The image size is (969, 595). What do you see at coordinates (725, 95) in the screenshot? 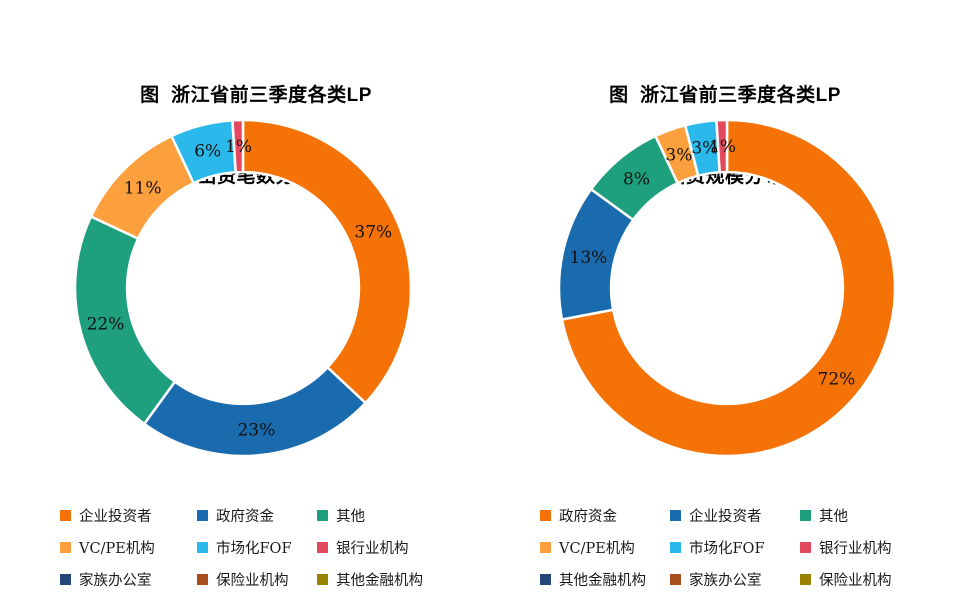
I see `right-chart-title-line-1: 图 浙江省前三季度各类LP` at bounding box center [725, 95].